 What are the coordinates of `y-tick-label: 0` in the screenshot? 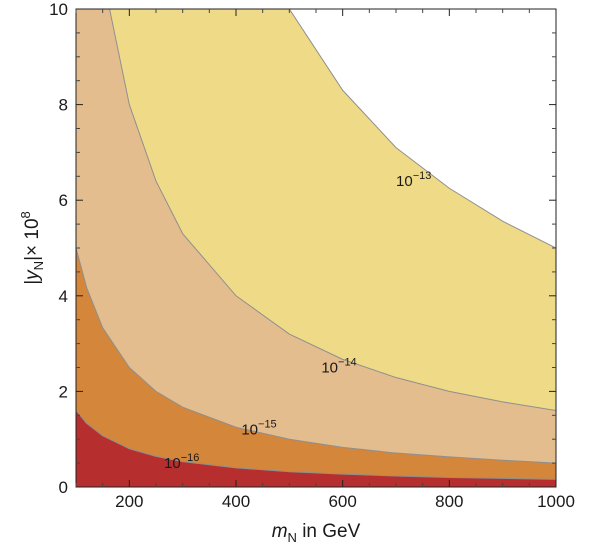 It's located at (63, 487).